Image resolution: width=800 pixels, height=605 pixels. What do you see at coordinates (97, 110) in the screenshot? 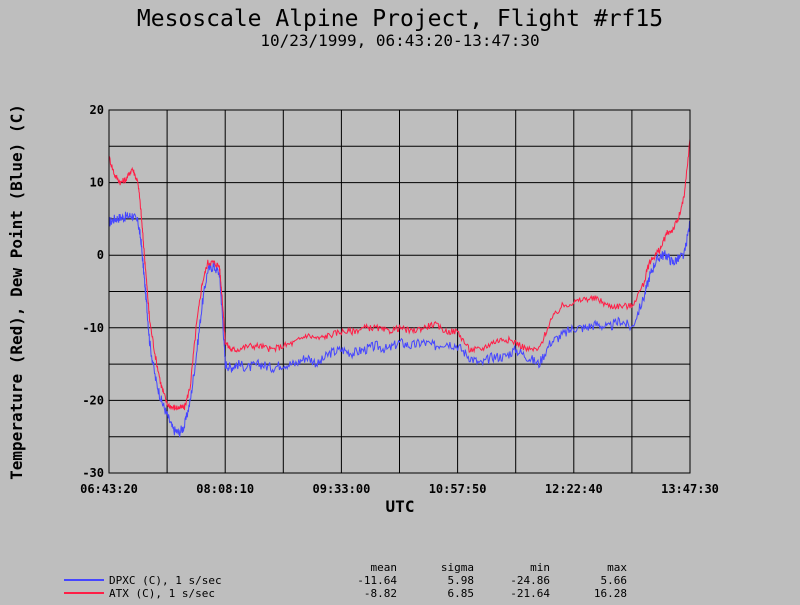
I see `y-tick-label: 20` at bounding box center [97, 110].